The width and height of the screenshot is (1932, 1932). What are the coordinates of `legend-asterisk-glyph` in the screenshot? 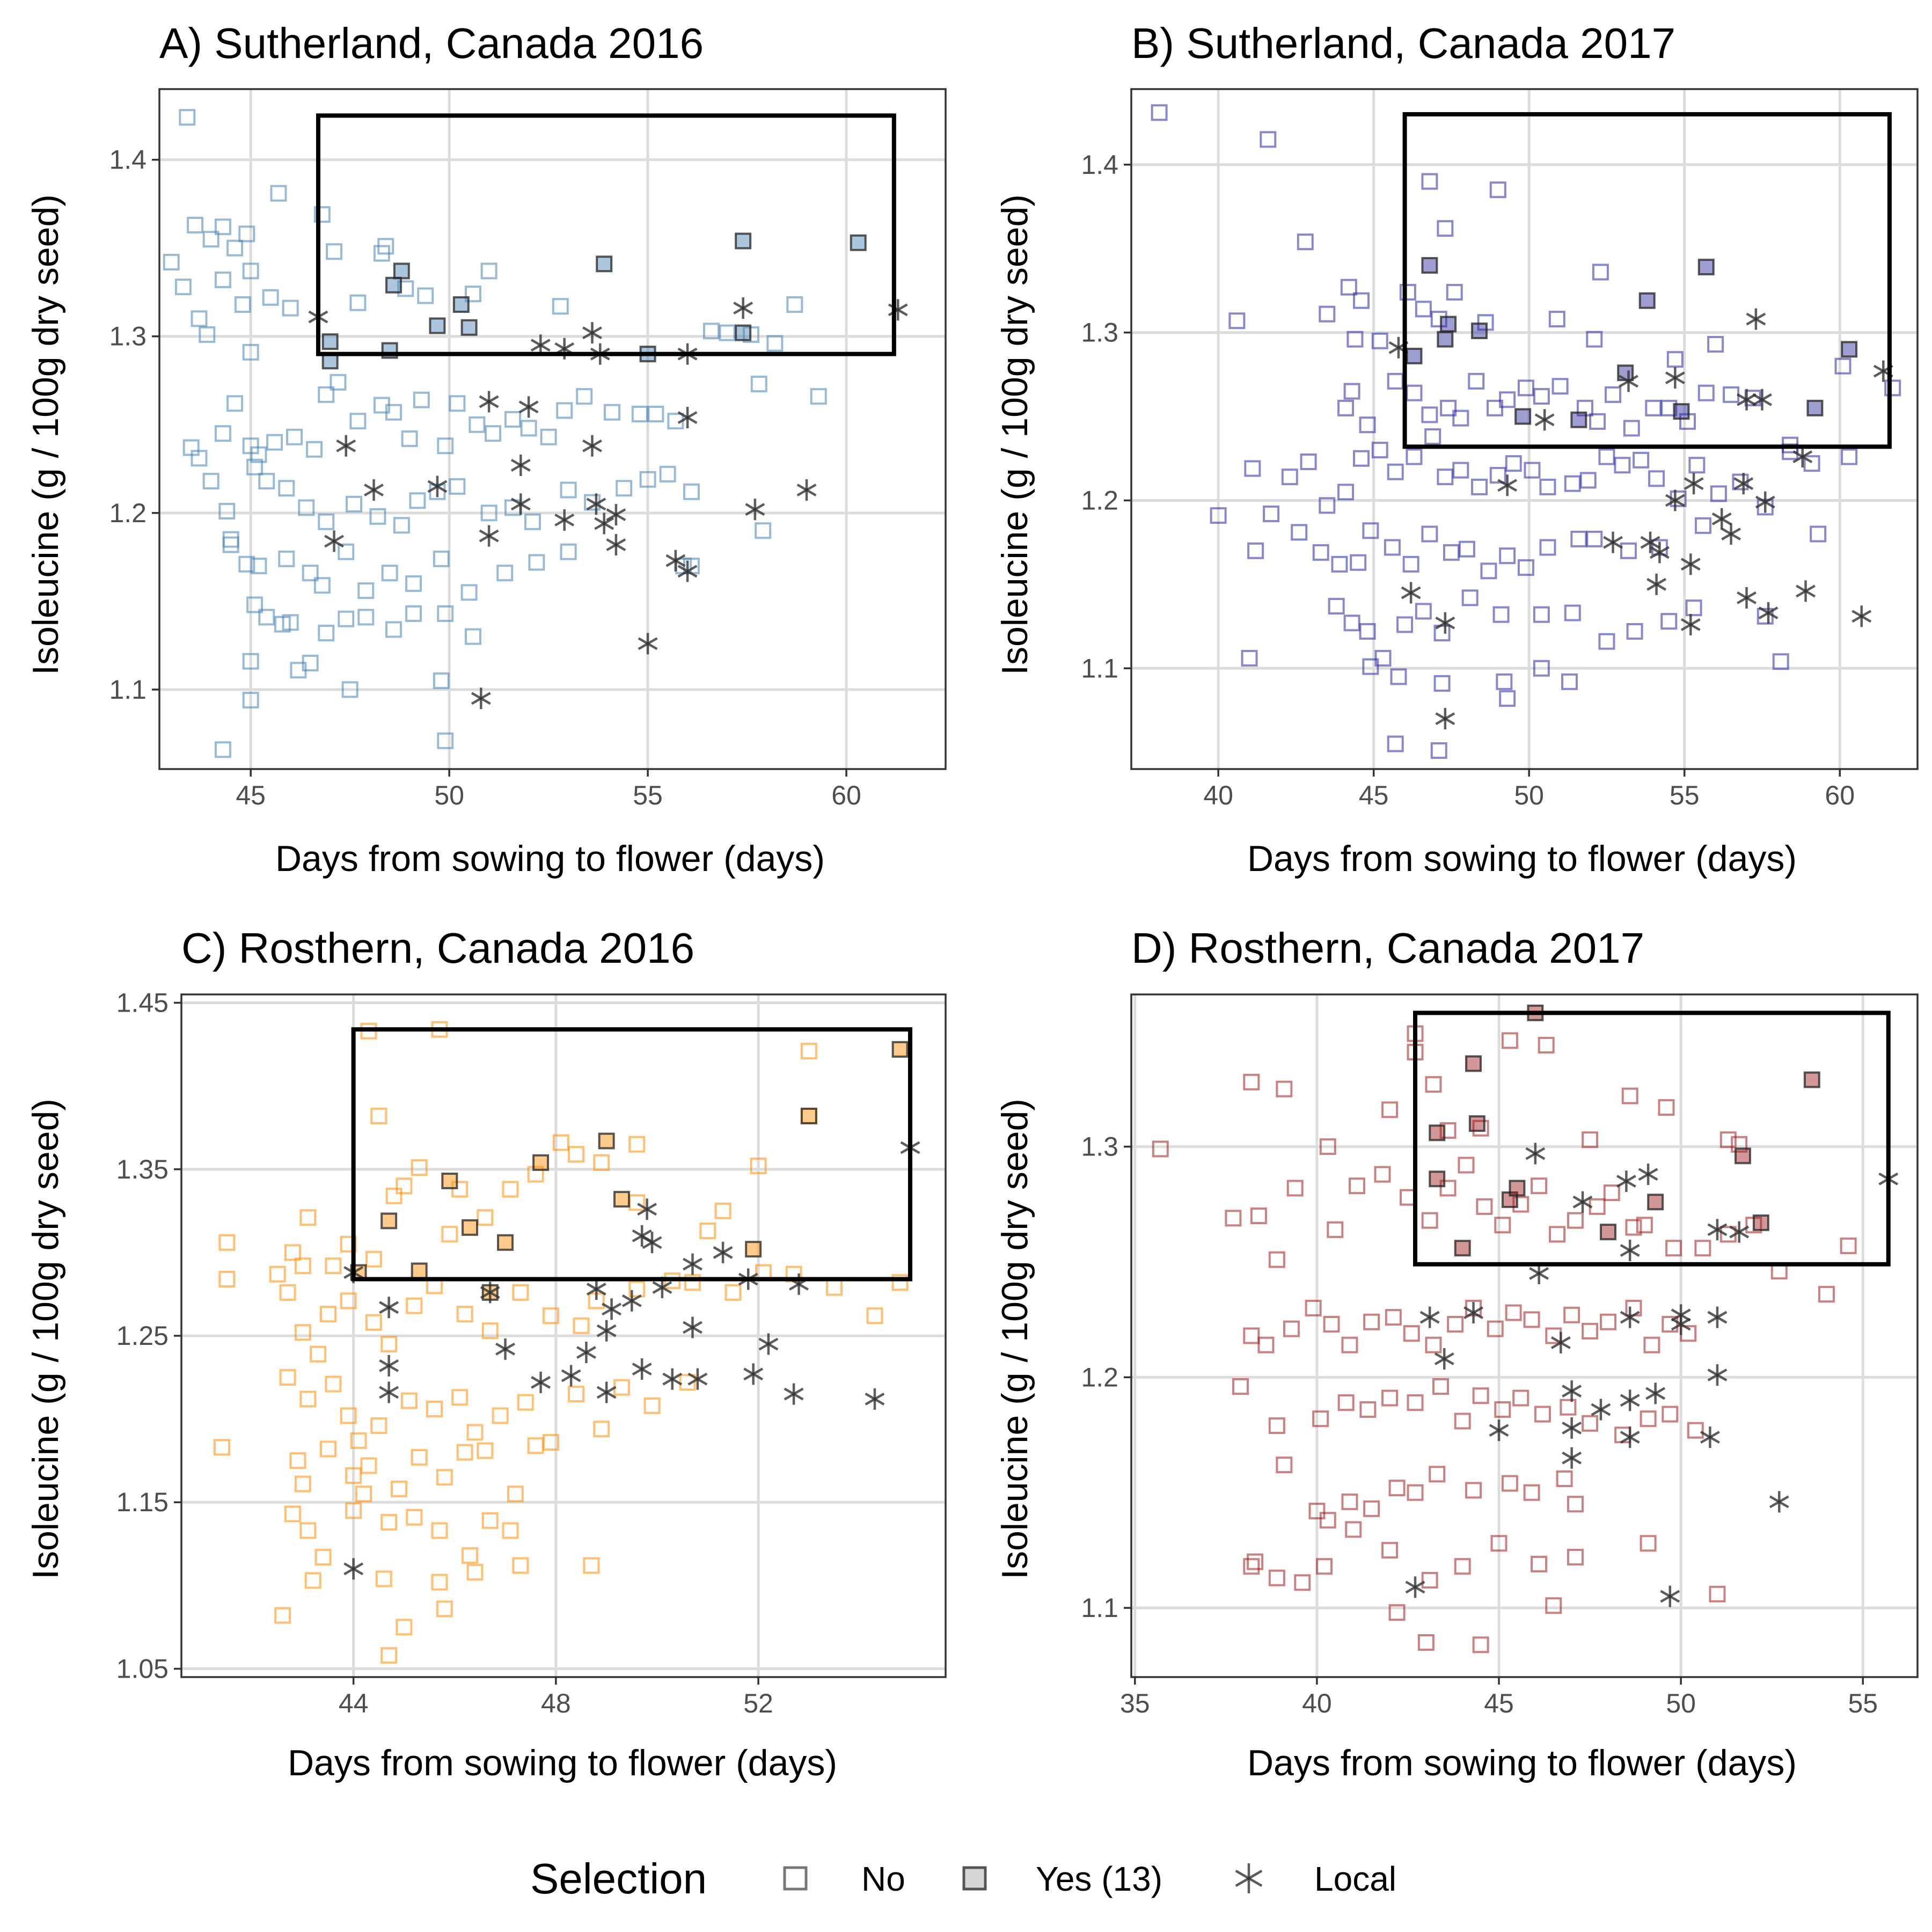 It's located at (1249, 1878).